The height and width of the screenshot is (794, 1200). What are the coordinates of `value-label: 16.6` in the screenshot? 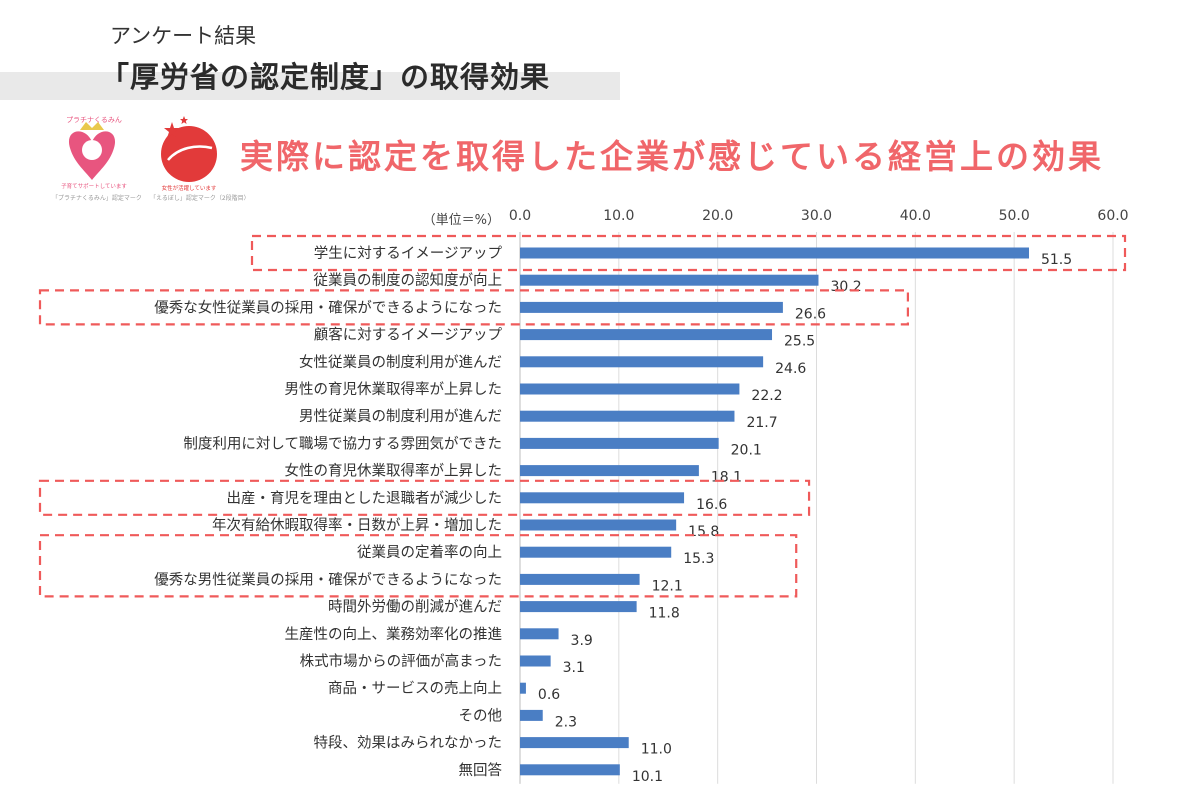 It's located at (711, 505).